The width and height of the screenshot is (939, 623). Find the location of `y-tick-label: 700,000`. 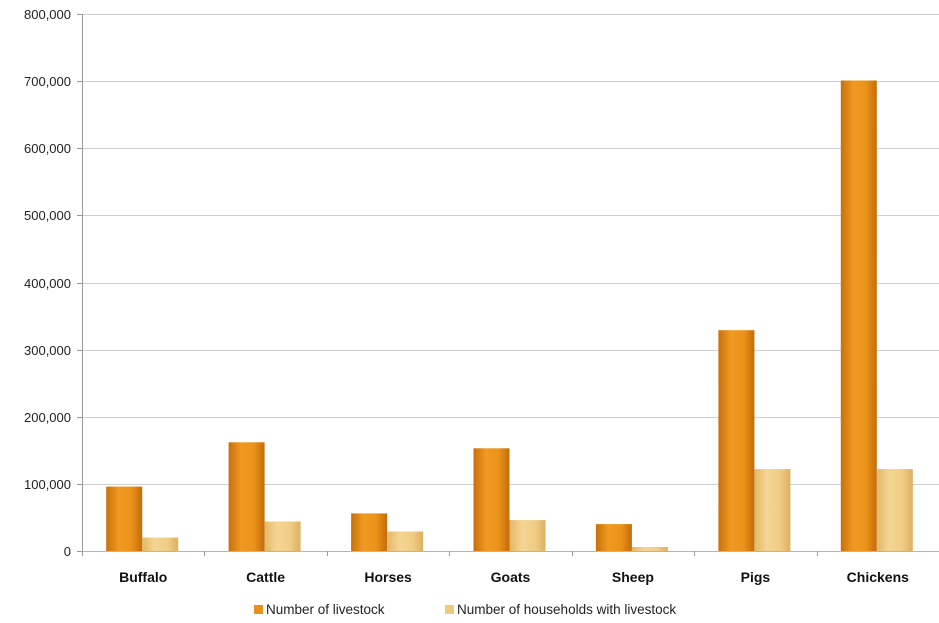

y-tick-label: 700,000 is located at coordinates (47, 81).